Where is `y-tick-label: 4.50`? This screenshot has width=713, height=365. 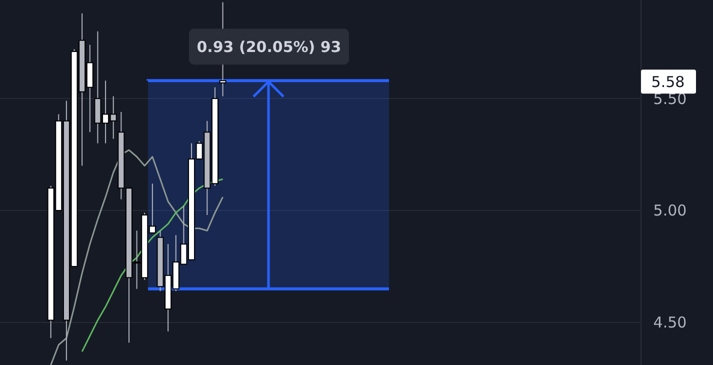 y-tick-label: 4.50 is located at coordinates (670, 323).